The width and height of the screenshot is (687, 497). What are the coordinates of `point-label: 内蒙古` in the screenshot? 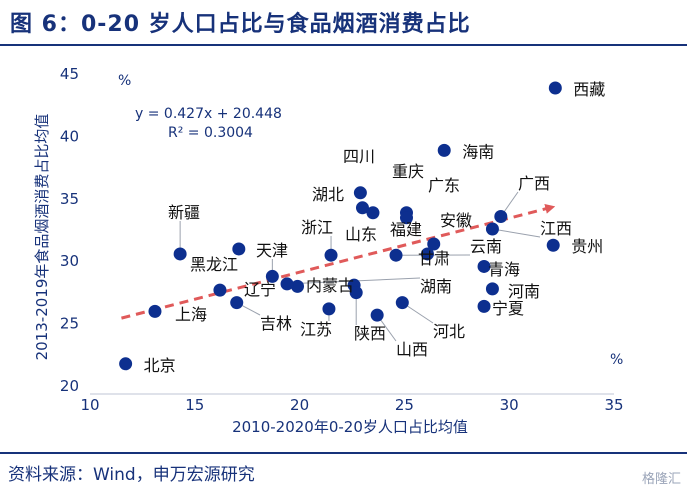 It's located at (330, 285).